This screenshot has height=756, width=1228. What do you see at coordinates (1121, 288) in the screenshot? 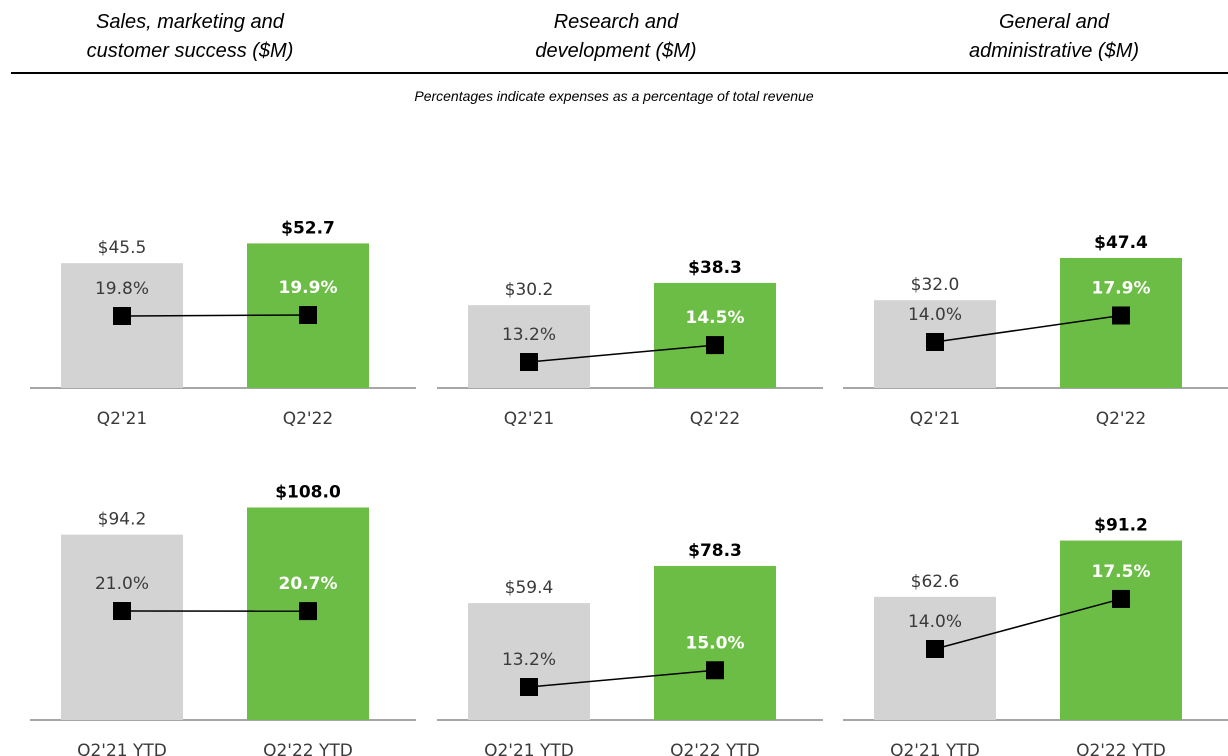
I see `percentage-label-current: 17.9%` at bounding box center [1121, 288].